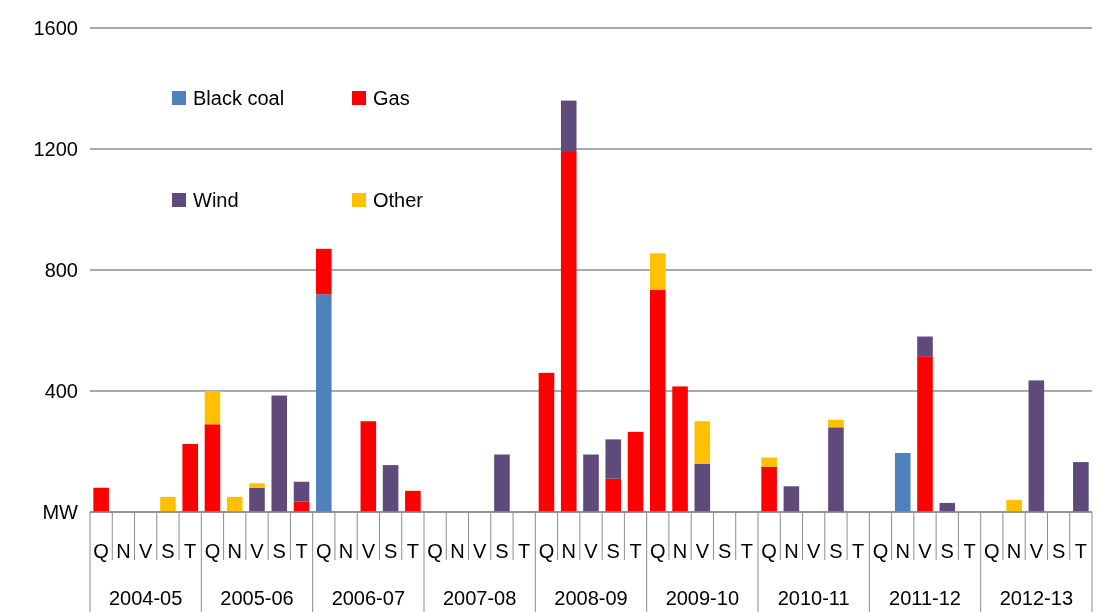 The image size is (1098, 612). I want to click on legend-label: Wind, so click(216, 200).